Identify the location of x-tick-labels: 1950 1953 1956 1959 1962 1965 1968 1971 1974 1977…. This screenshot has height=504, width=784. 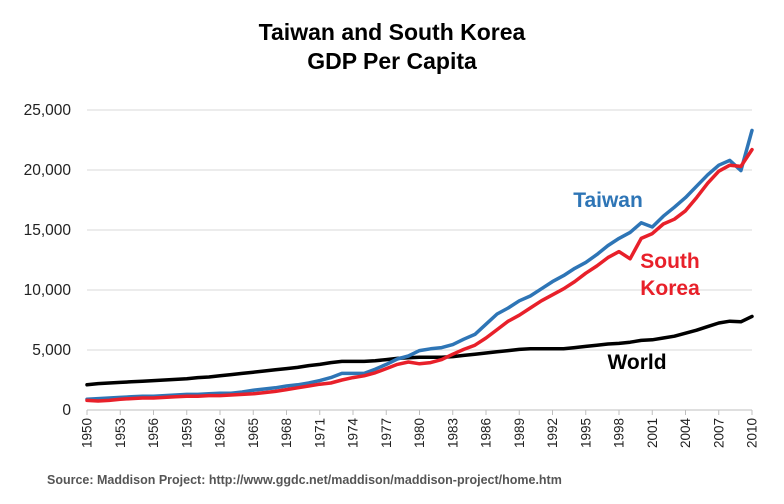
(420, 433).